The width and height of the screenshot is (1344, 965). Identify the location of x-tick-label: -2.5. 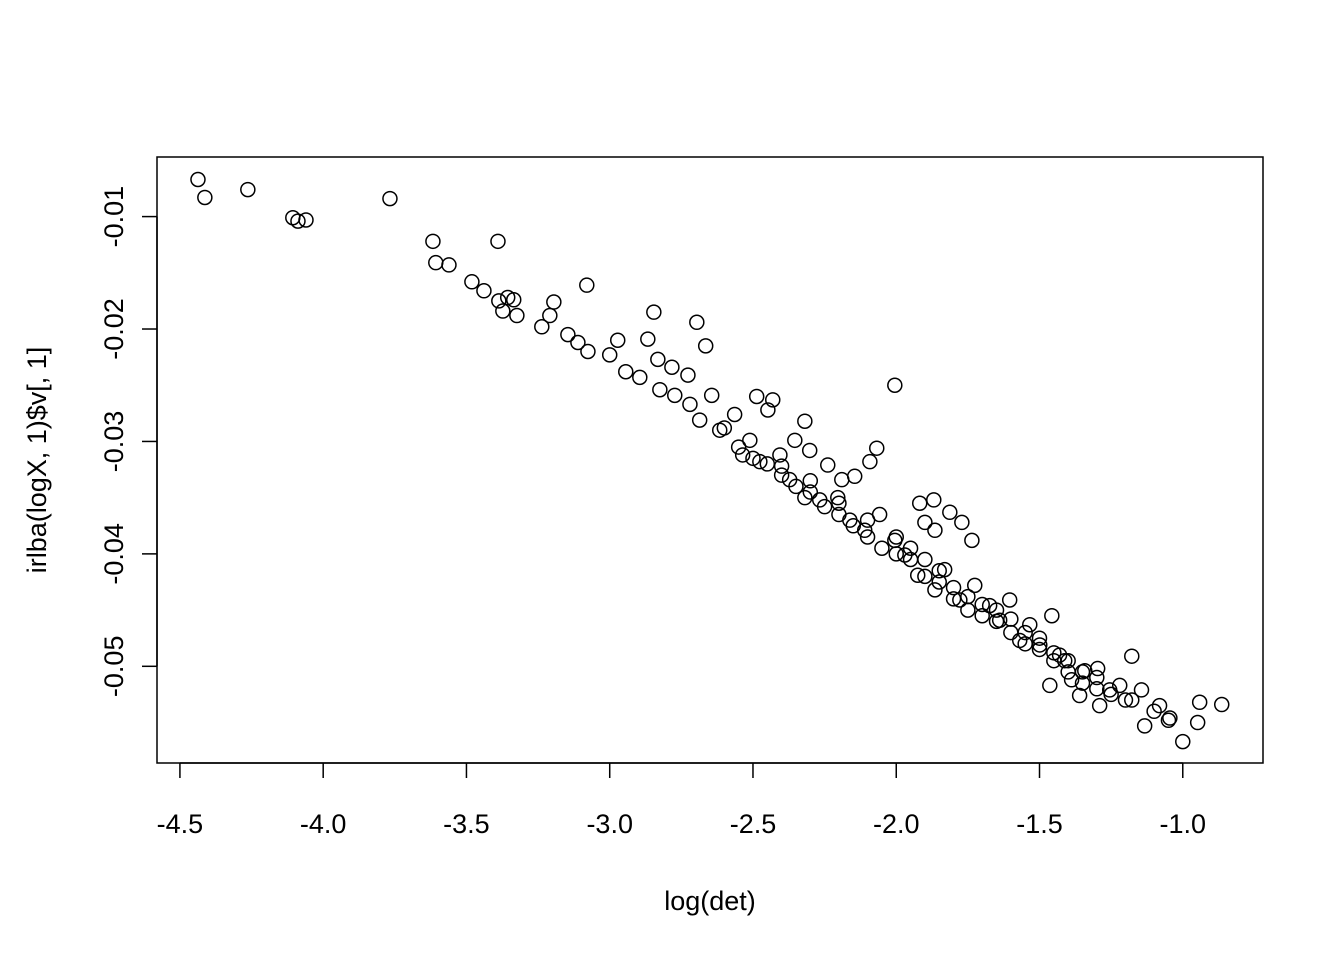
(753, 824).